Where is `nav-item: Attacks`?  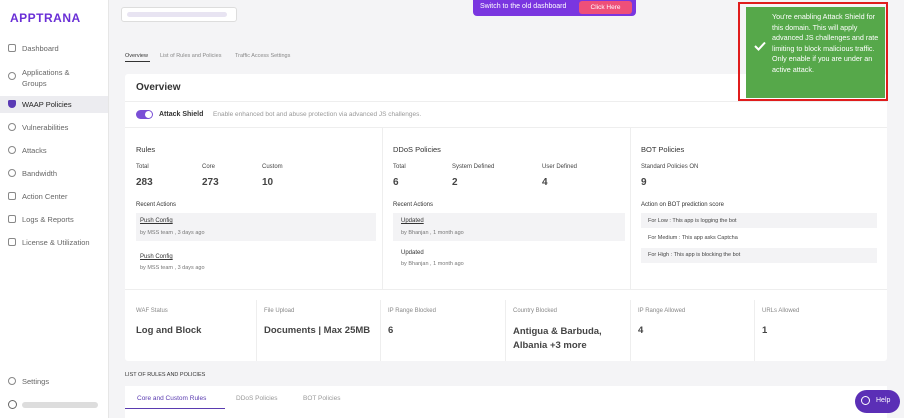 nav-item: Attacks is located at coordinates (34, 150).